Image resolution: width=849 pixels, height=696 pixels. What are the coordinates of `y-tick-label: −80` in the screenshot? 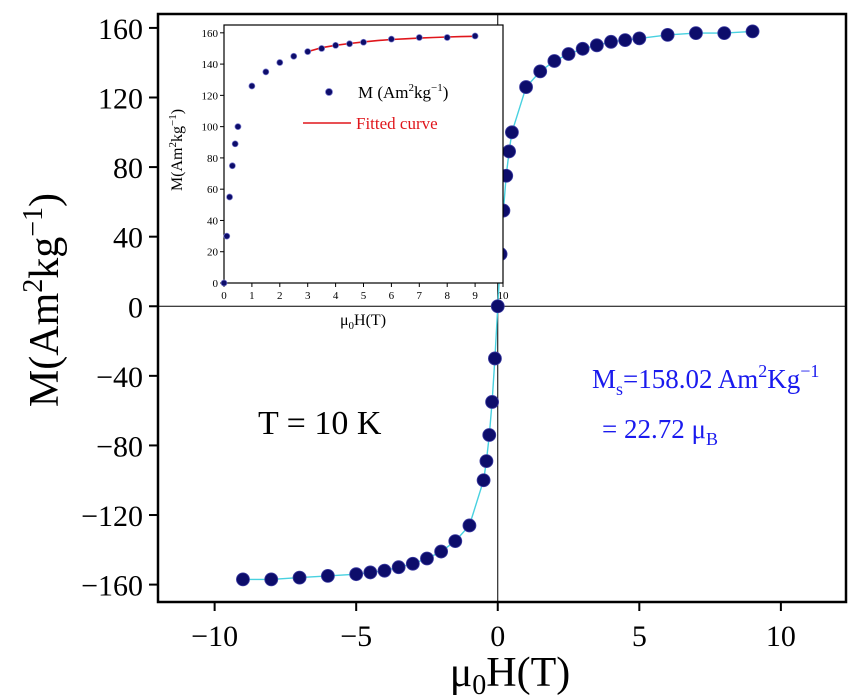 It's located at (119, 446).